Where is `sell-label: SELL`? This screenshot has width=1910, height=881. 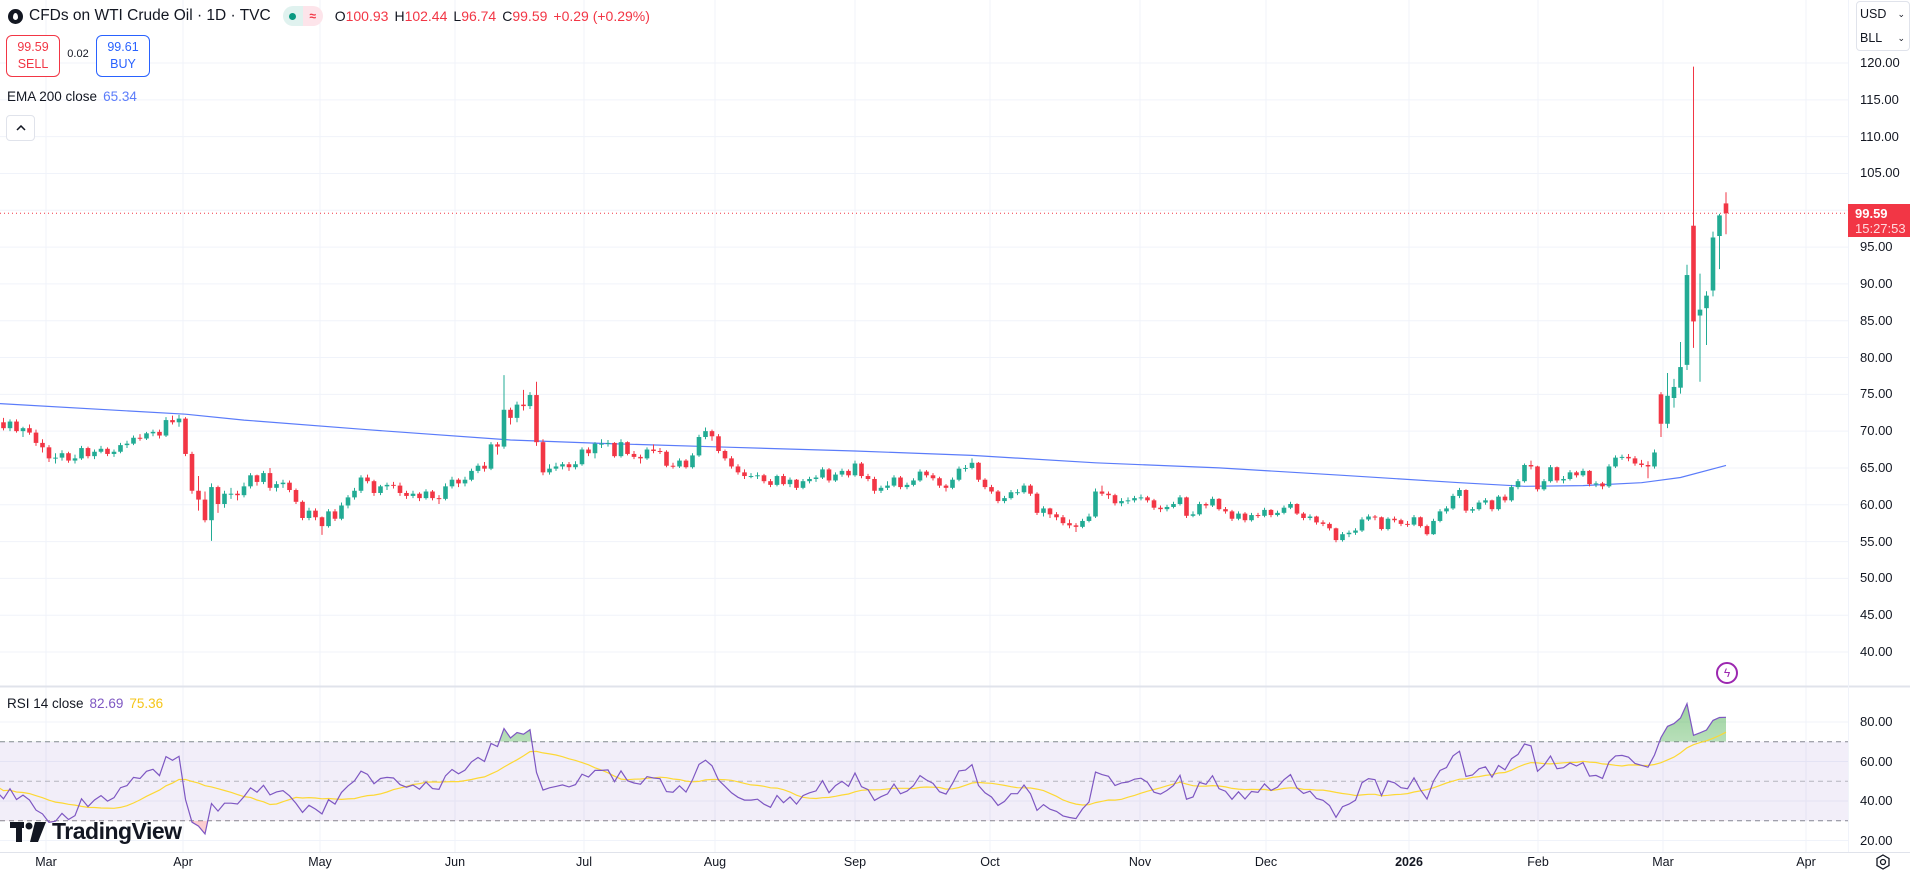 sell-label: SELL is located at coordinates (33, 64).